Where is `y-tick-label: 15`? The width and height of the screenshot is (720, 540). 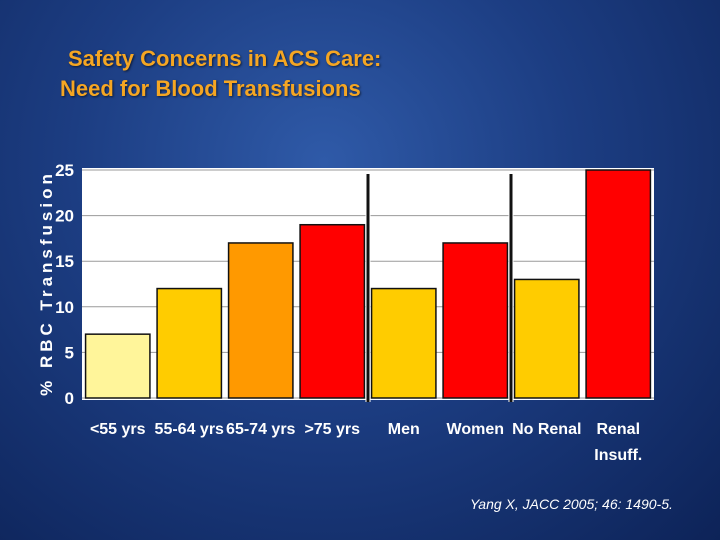
y-tick-label: 15 is located at coordinates (64, 261).